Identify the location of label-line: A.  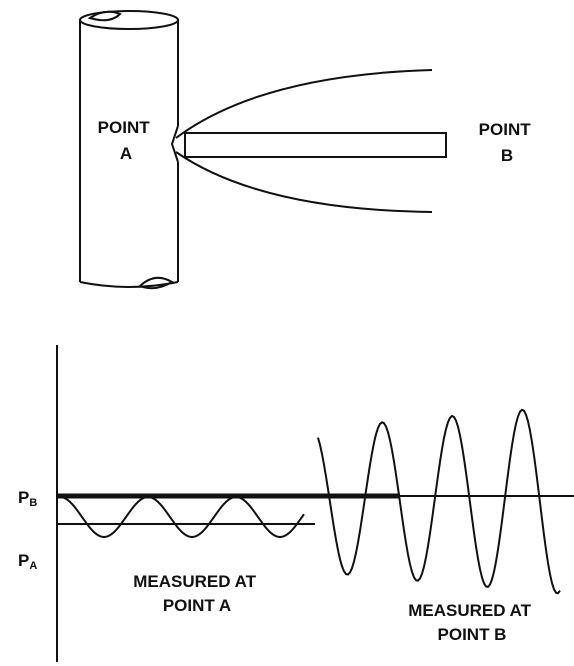
(126, 153).